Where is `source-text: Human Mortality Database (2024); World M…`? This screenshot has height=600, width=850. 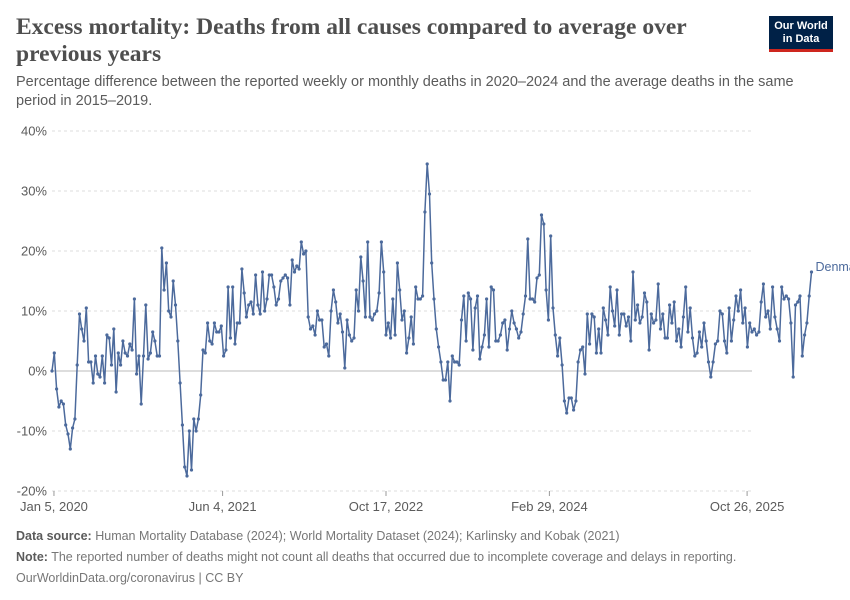 source-text: Human Mortality Database (2024); World M… is located at coordinates (357, 536).